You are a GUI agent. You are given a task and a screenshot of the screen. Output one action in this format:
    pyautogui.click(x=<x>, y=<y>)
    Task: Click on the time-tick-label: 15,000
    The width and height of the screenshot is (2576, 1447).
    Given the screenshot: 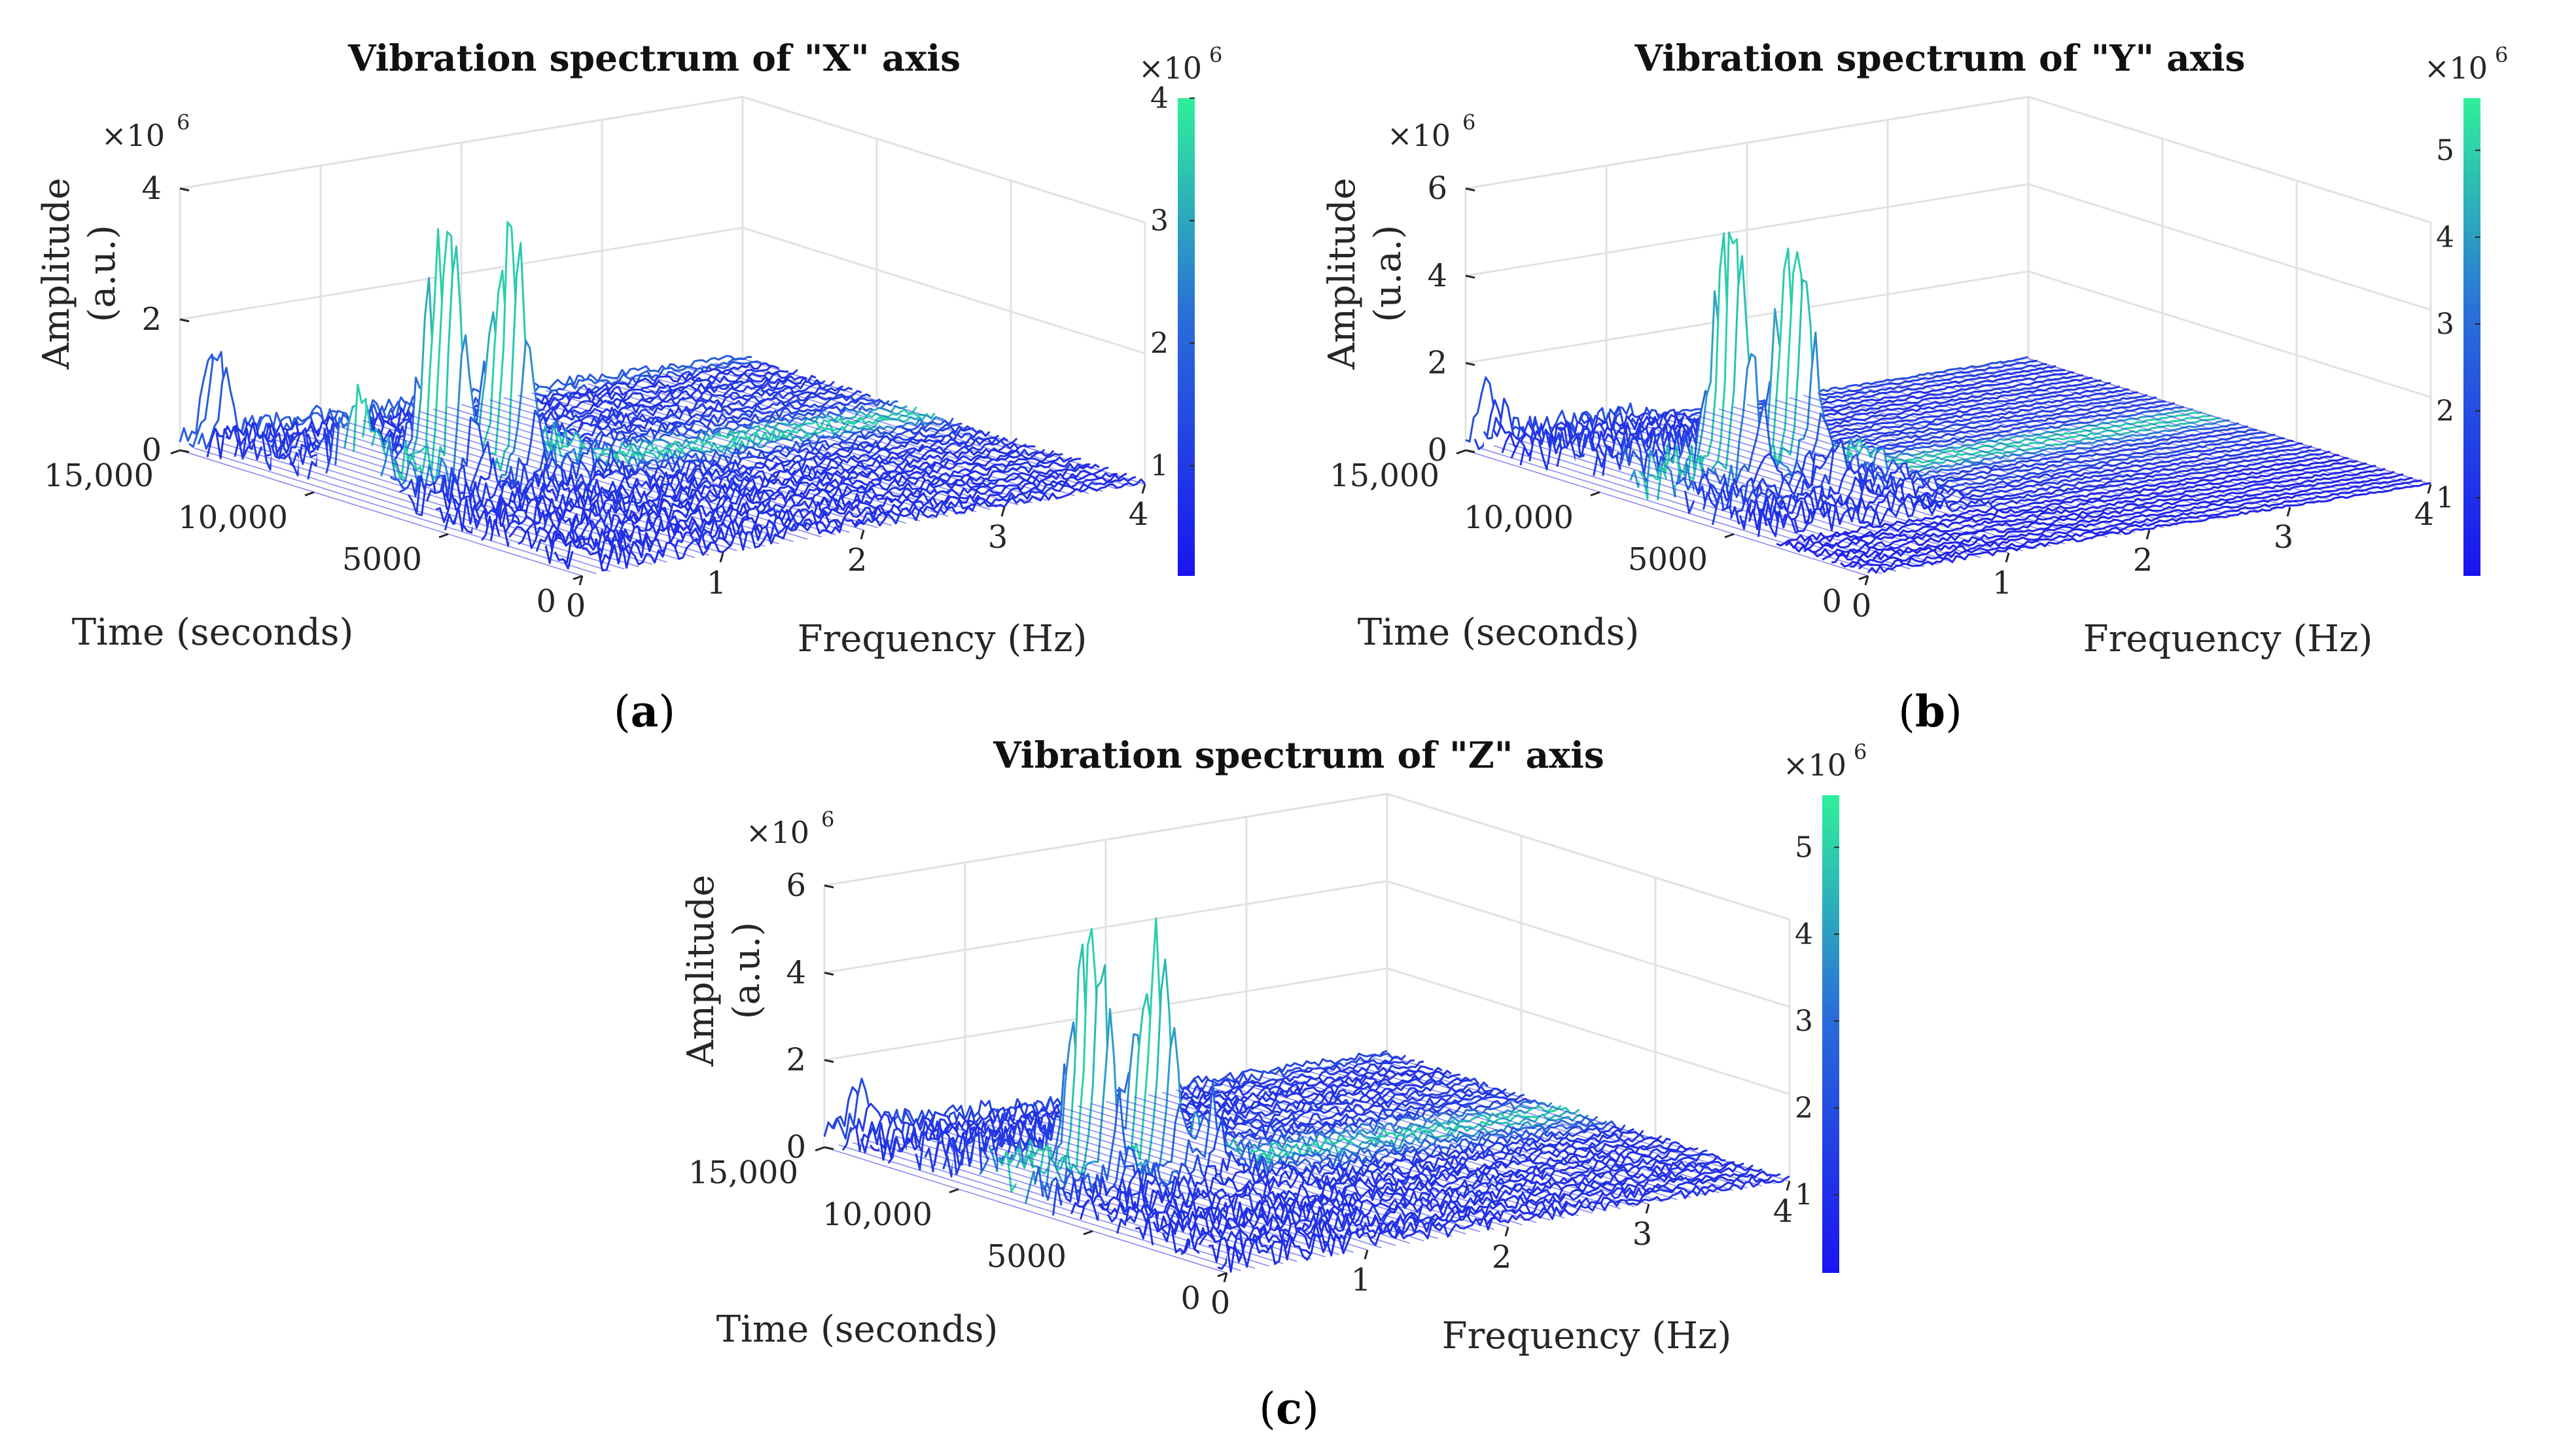 What is the action you would take?
    pyautogui.click(x=743, y=1172)
    